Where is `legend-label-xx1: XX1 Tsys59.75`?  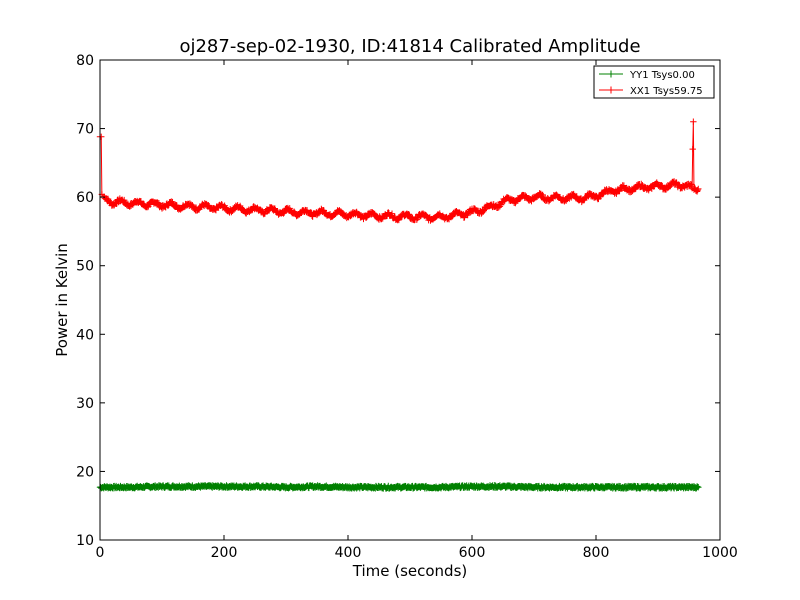 legend-label-xx1: XX1 Tsys59.75 is located at coordinates (666, 91).